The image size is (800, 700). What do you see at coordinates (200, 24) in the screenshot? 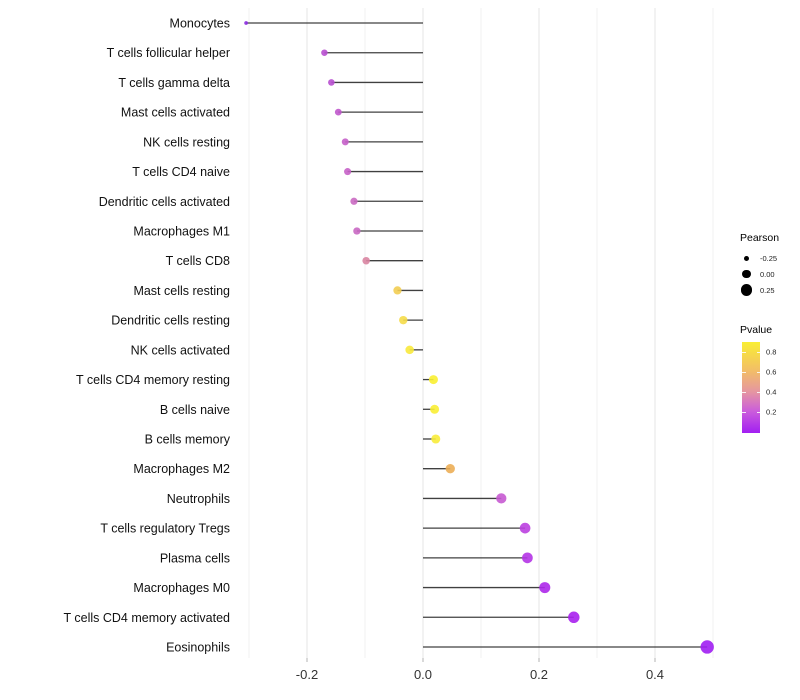
I see `y-axis-label: Monocytes` at bounding box center [200, 24].